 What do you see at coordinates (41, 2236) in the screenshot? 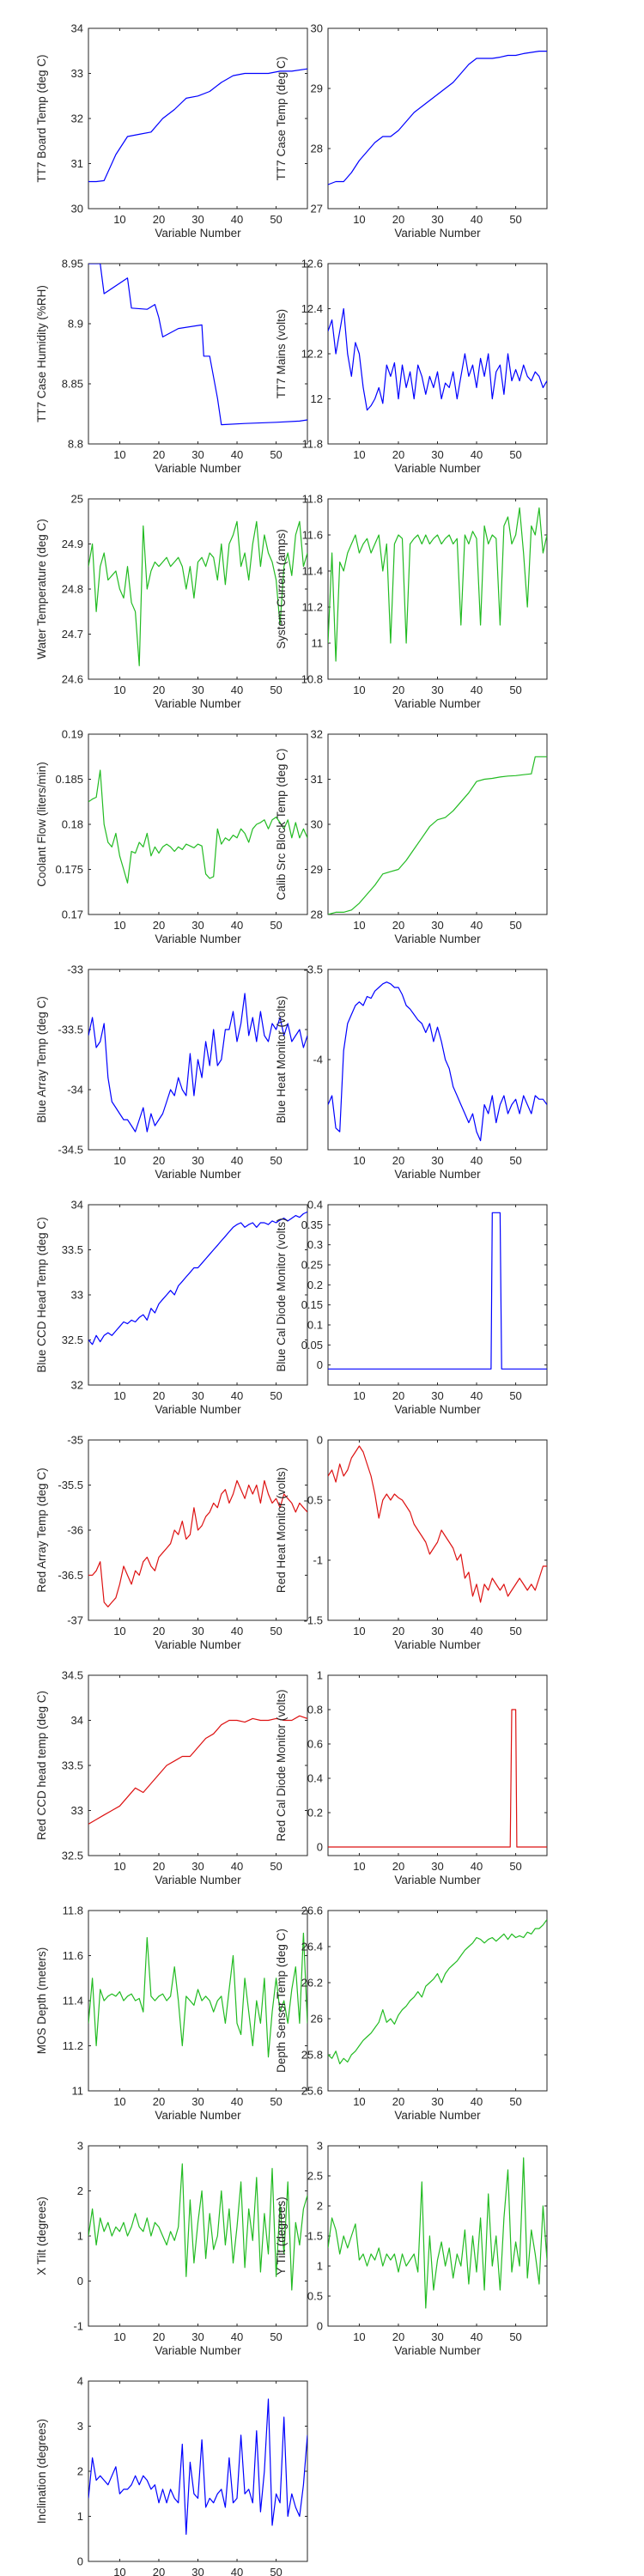
I see `y-axis-label: X Tilt (degrees)` at bounding box center [41, 2236].